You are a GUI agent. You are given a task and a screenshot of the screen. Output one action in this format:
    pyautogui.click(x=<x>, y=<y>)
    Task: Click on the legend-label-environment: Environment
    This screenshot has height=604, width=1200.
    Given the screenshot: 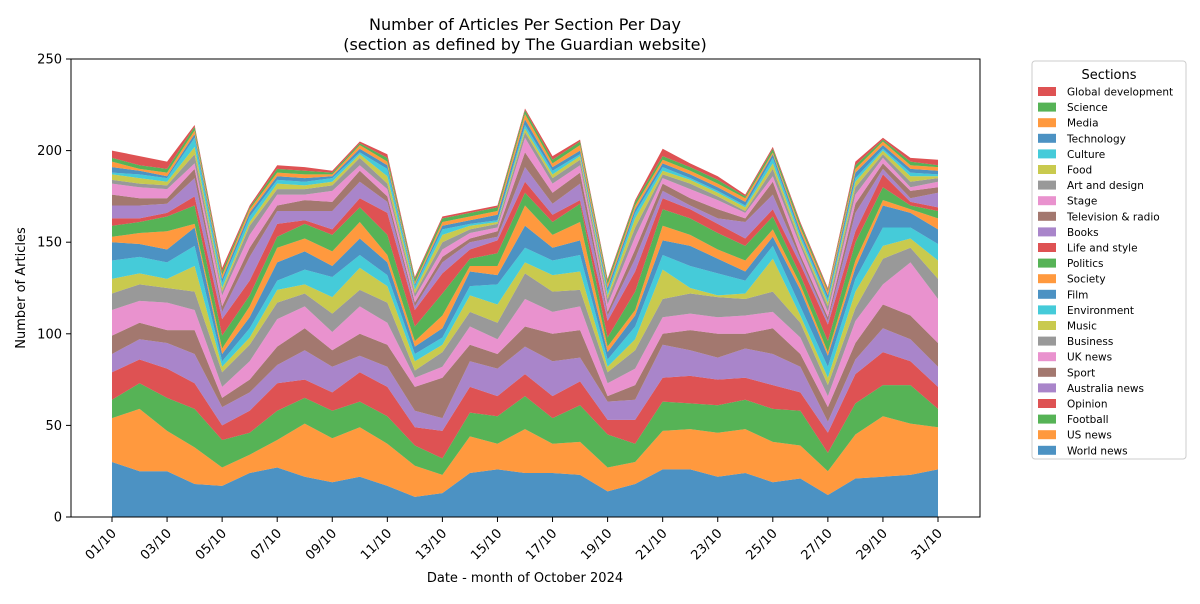 What is the action you would take?
    pyautogui.click(x=1100, y=311)
    